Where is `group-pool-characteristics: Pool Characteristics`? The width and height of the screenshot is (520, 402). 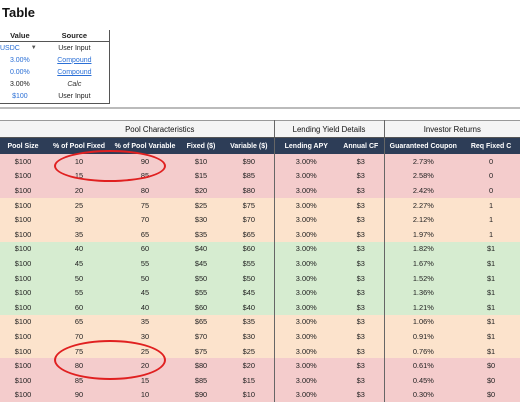 group-pool-characteristics: Pool Characteristics is located at coordinates (160, 129).